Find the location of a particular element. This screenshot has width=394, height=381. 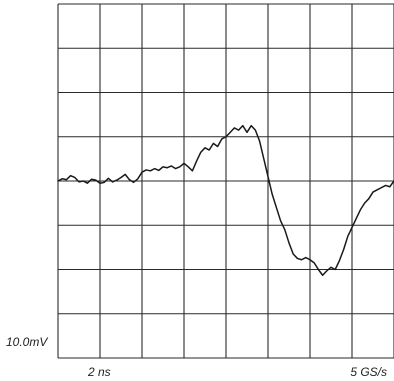

volts-per-div-label: 10.0mV is located at coordinates (27, 342).